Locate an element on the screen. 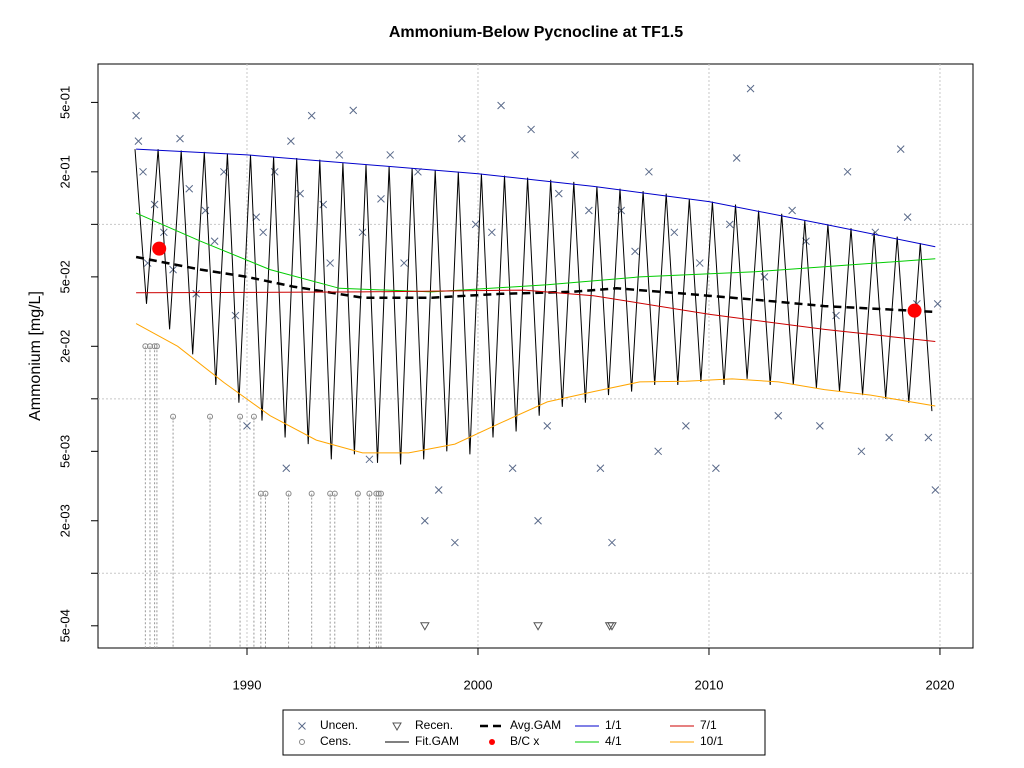 The width and height of the screenshot is (1024, 768). x-tick-label: 2000 is located at coordinates (478, 684).